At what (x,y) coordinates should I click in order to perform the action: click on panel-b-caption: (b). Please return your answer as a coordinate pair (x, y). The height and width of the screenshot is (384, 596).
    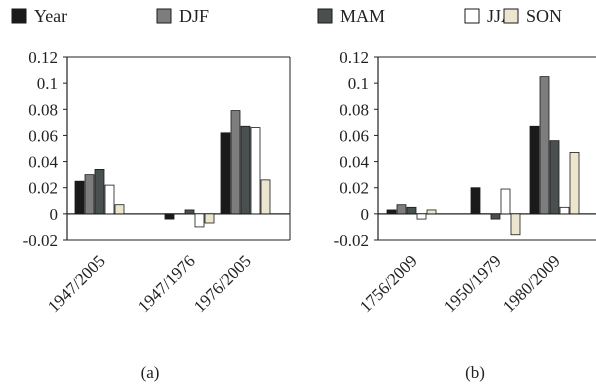
    Looking at the image, I should click on (475, 372).